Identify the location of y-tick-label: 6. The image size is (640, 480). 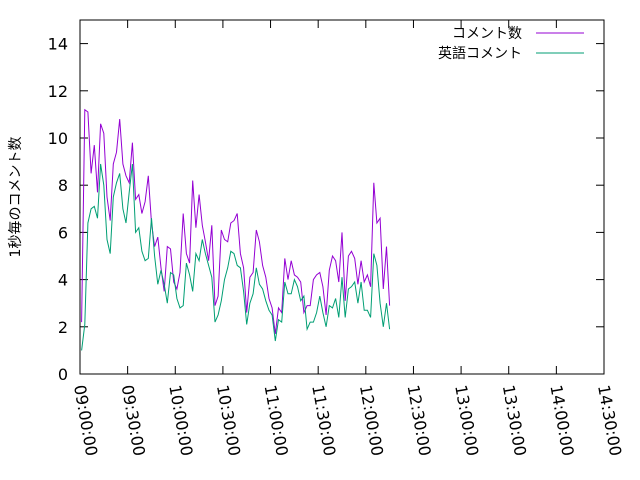
(63, 232).